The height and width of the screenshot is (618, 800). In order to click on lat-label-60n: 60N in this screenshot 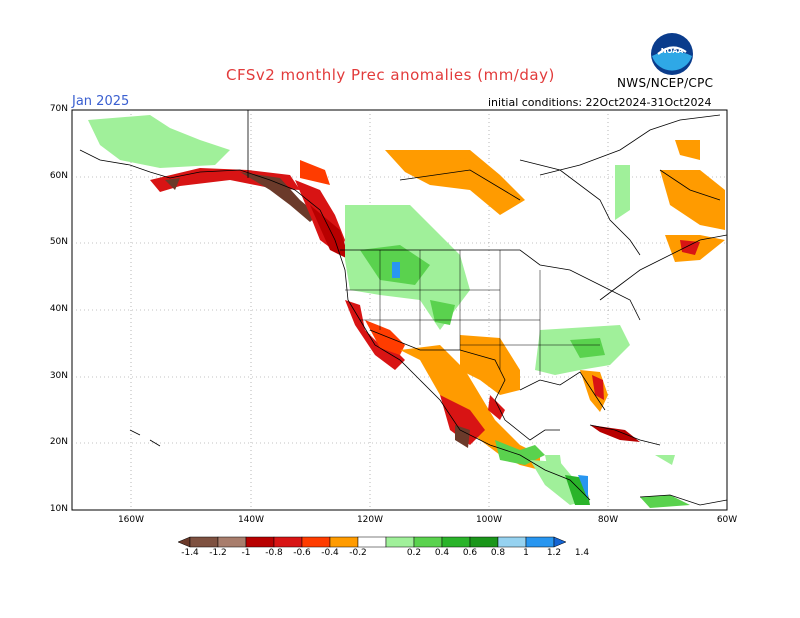, I will do `click(58, 176)`.